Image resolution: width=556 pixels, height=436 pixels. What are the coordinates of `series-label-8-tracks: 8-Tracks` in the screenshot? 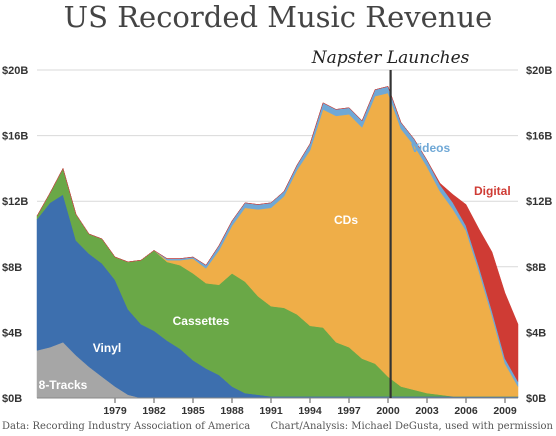 It's located at (63, 385).